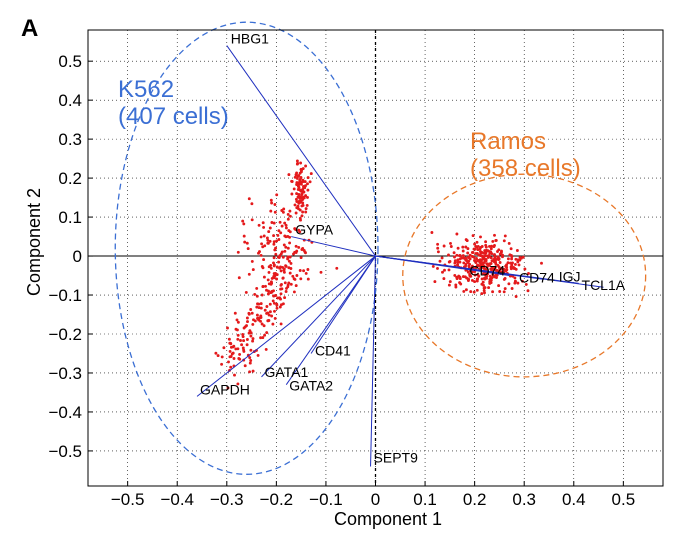 This screenshot has width=684, height=539. What do you see at coordinates (570, 276) in the screenshot?
I see `loading-label-igj: IGJ` at bounding box center [570, 276].